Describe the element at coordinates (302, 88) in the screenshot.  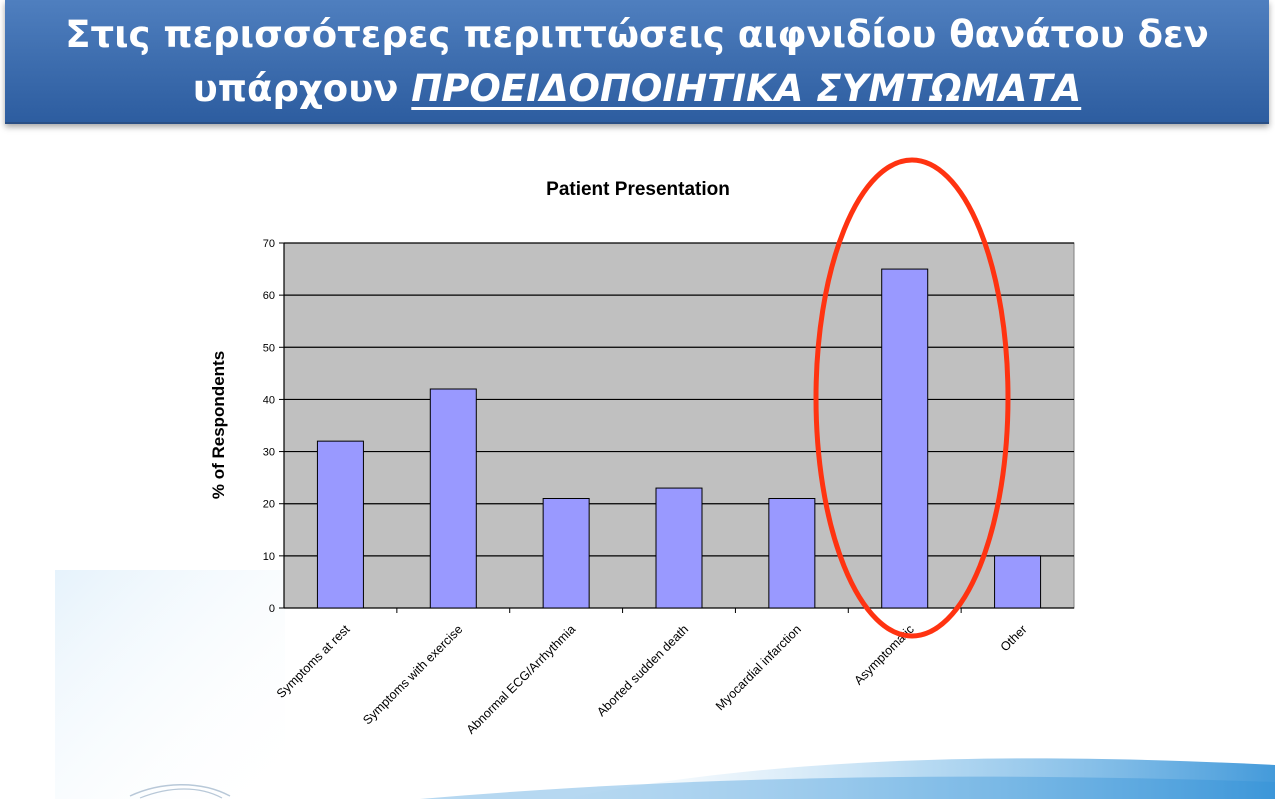
I see `slide-title-line-2-plain: υπάρχουν` at that location.